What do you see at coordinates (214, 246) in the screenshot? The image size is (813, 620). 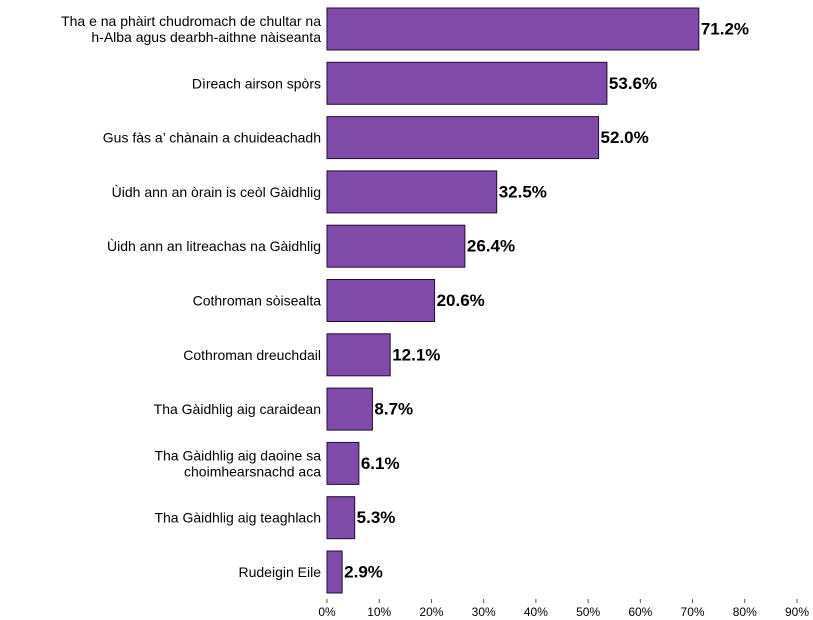 I see `category-label-4-line-0: Ùidh ann an litreachas na Gàidhlig` at bounding box center [214, 246].